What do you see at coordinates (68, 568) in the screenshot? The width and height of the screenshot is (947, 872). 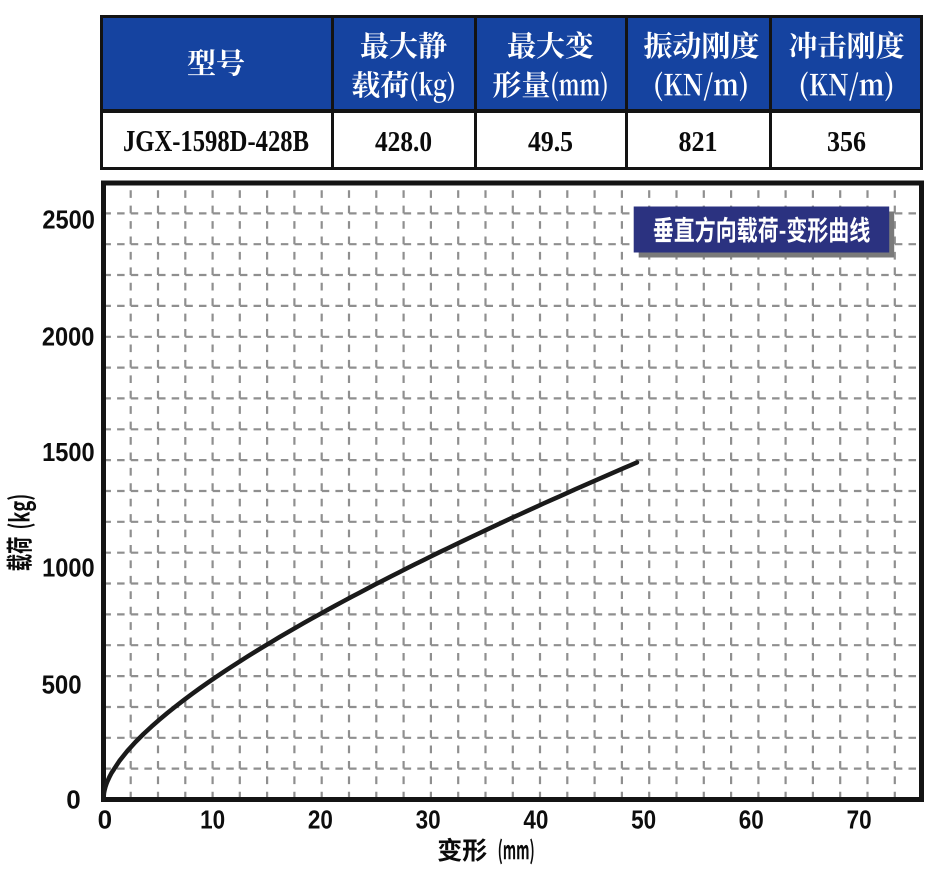 I see `svg-text: 1000` at bounding box center [68, 568].